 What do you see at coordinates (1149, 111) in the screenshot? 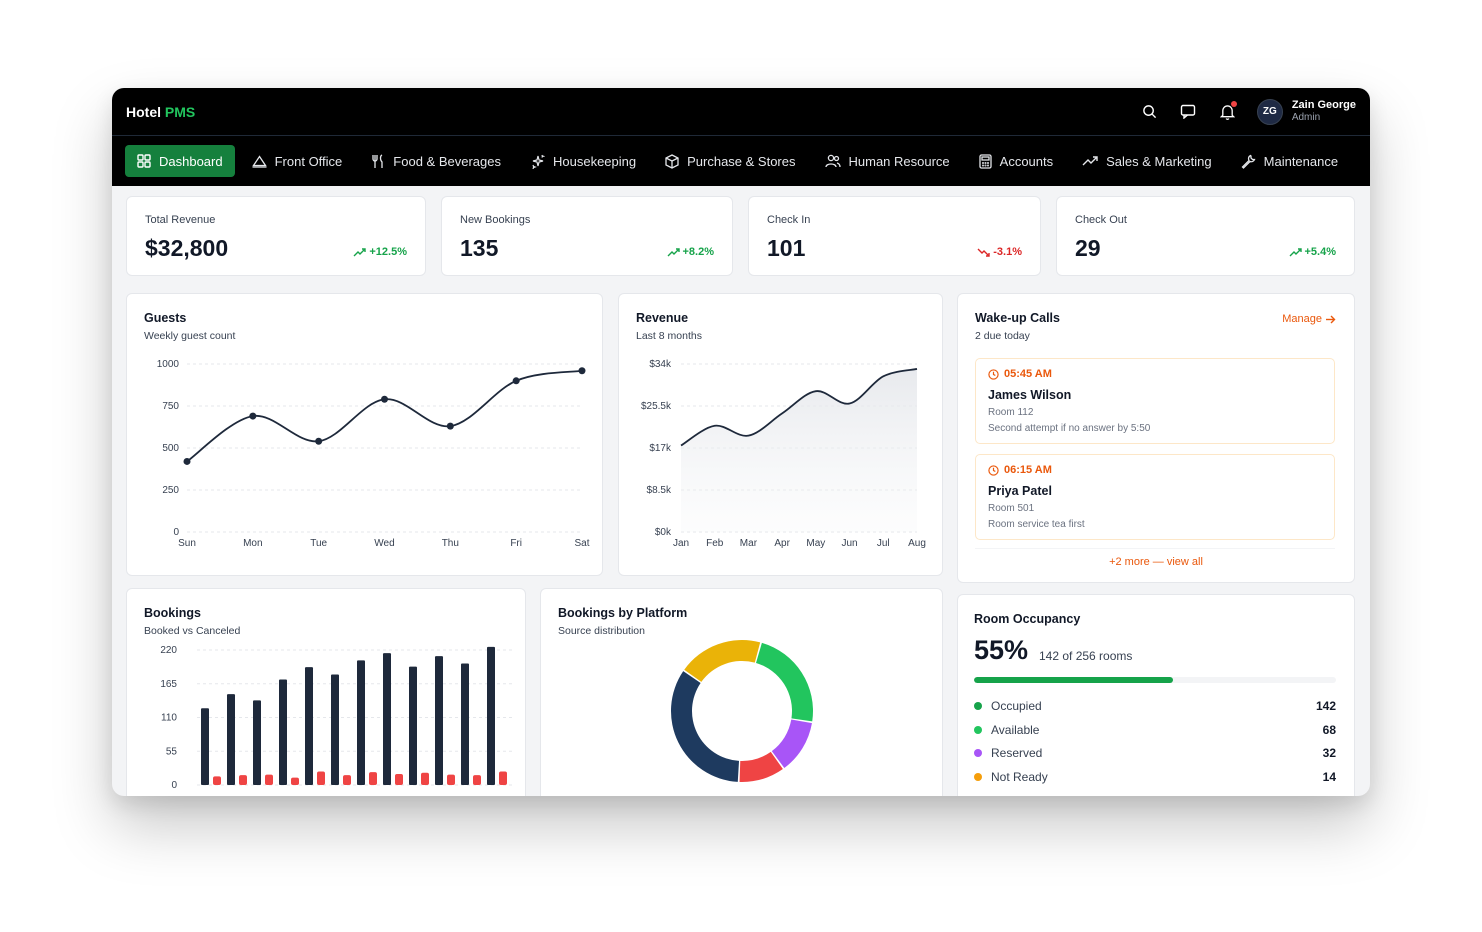
I see `search-icon` at bounding box center [1149, 111].